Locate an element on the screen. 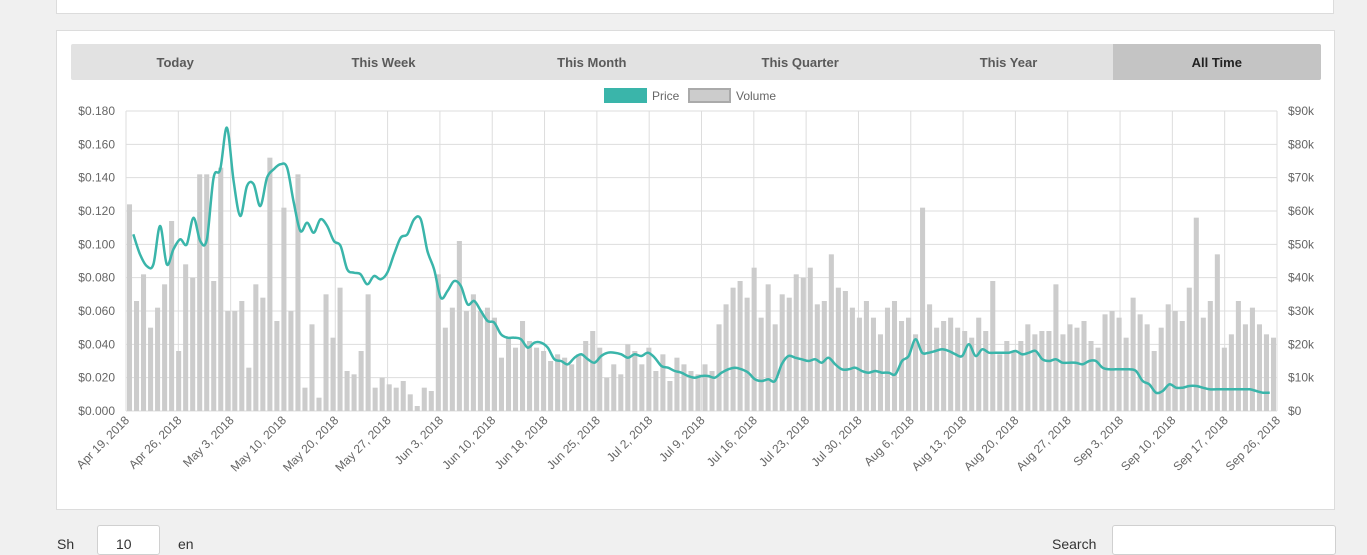  x-tick-label: Aug 13, 2018 is located at coordinates (939, 443).